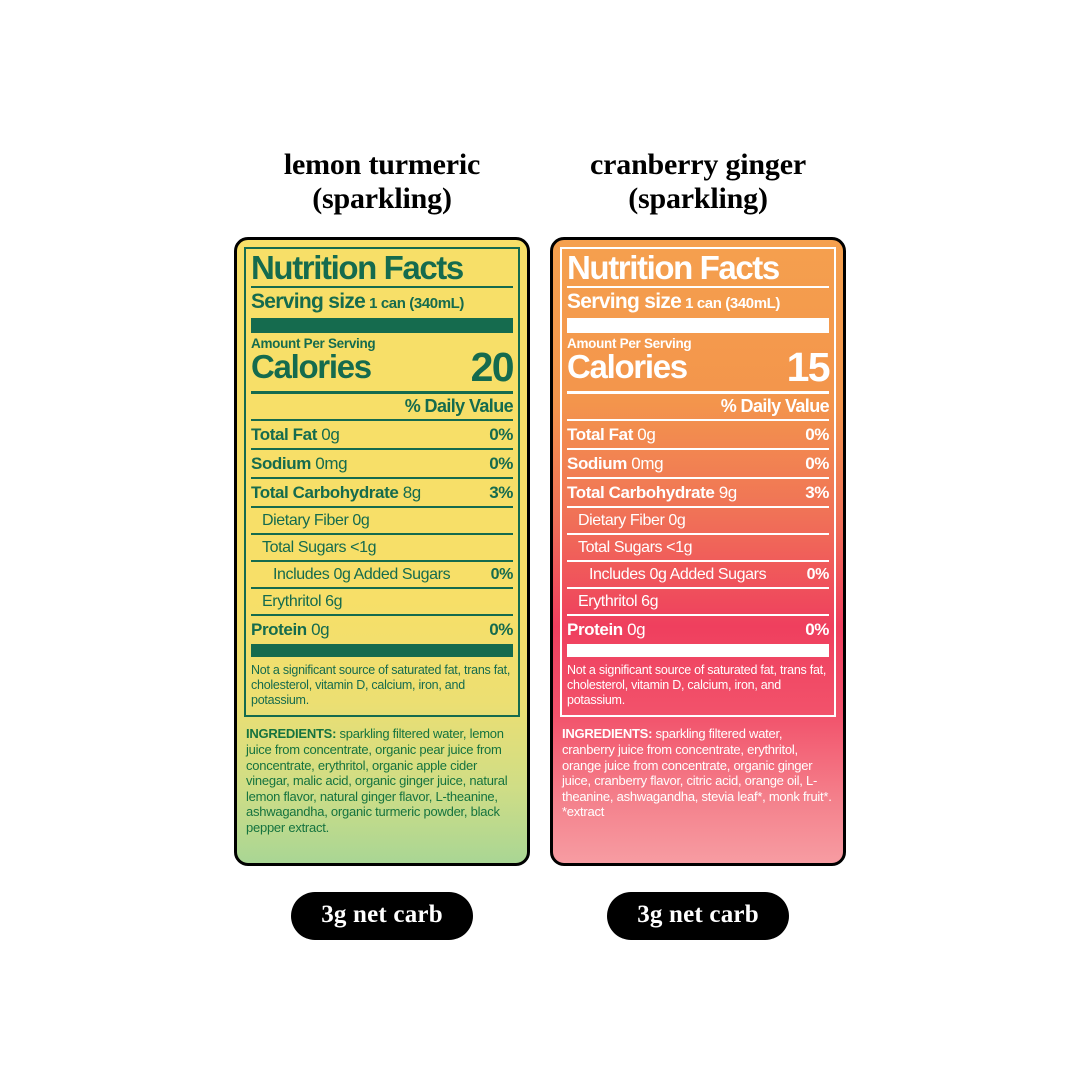 This screenshot has height=1080, width=1080. I want to click on product-title: lemon turmeric (sparkling), so click(382, 181).